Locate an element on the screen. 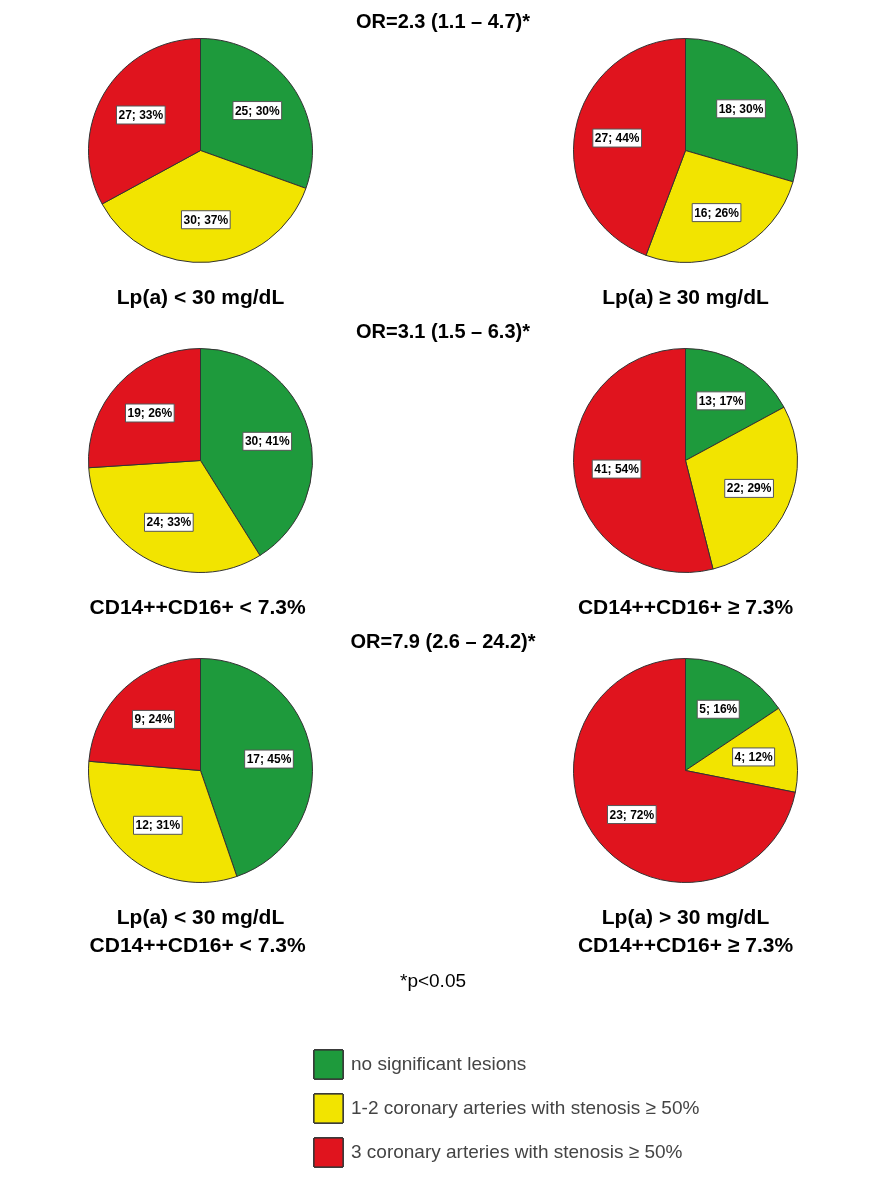 This screenshot has width=892, height=1184. data-label: 9; 24% is located at coordinates (153, 719).